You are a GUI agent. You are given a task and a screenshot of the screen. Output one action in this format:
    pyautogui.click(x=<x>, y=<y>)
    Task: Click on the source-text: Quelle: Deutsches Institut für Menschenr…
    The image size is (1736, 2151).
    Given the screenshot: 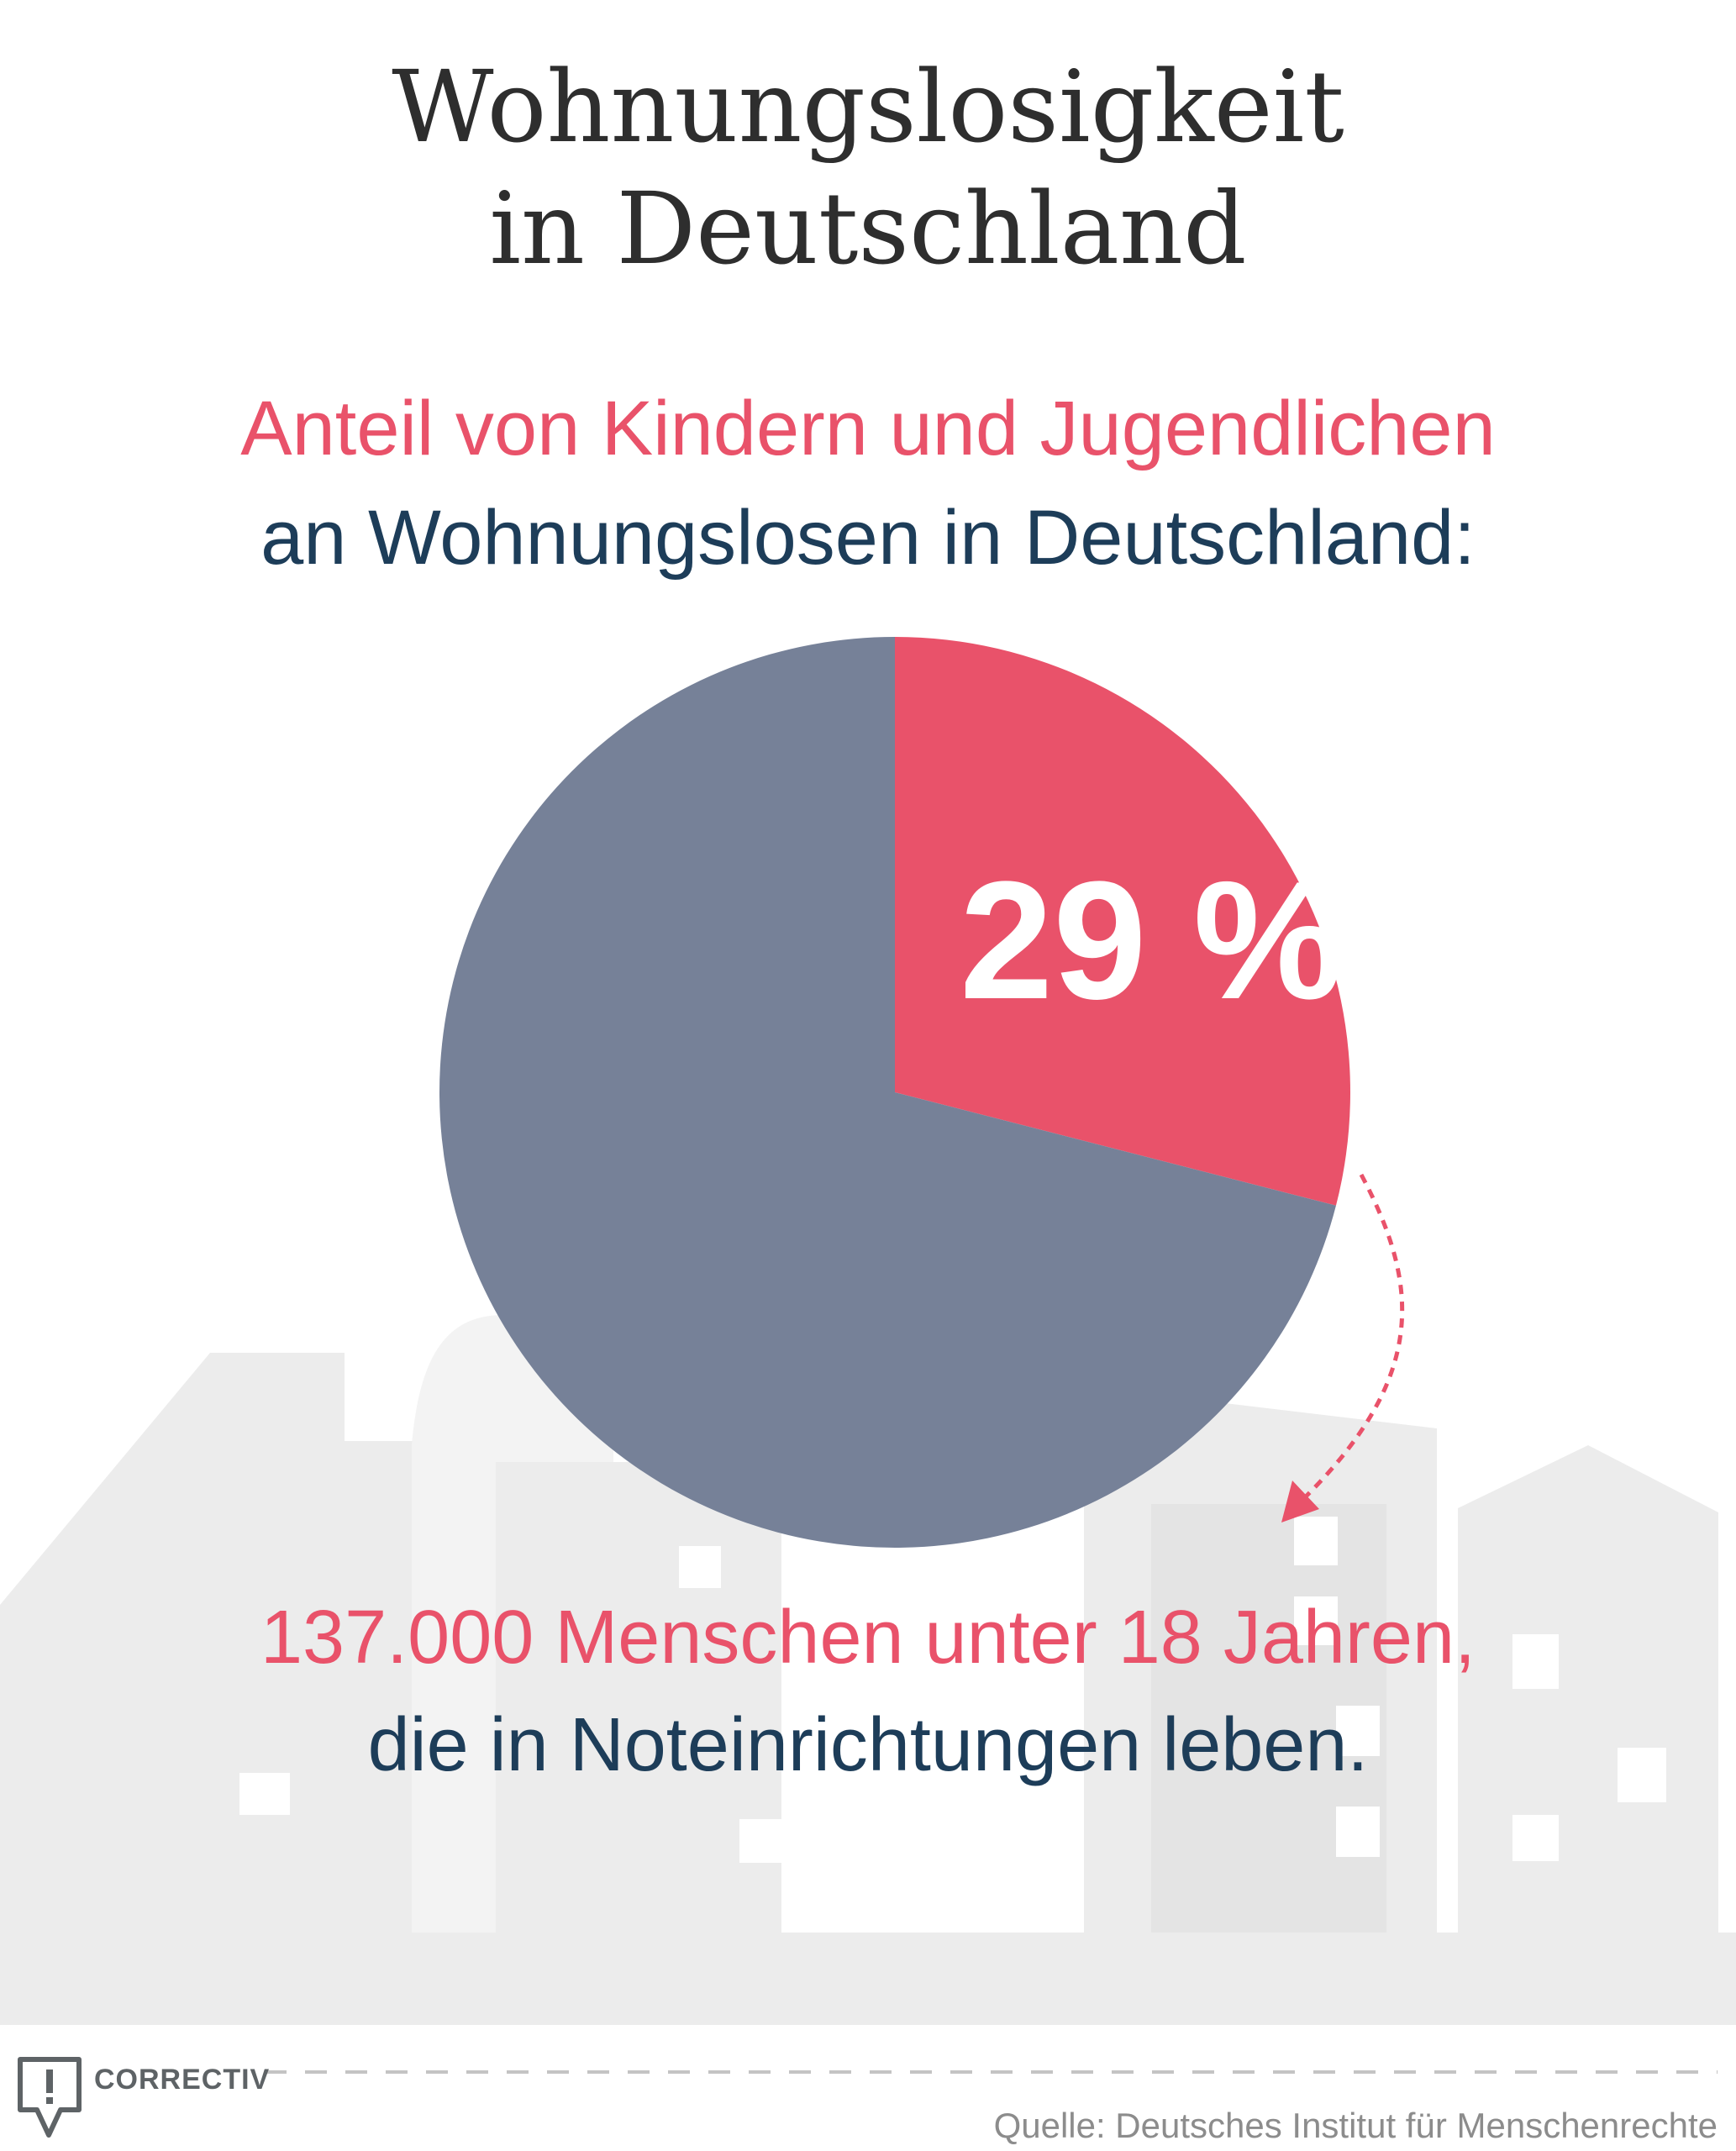 What is the action you would take?
    pyautogui.click(x=1355, y=2125)
    